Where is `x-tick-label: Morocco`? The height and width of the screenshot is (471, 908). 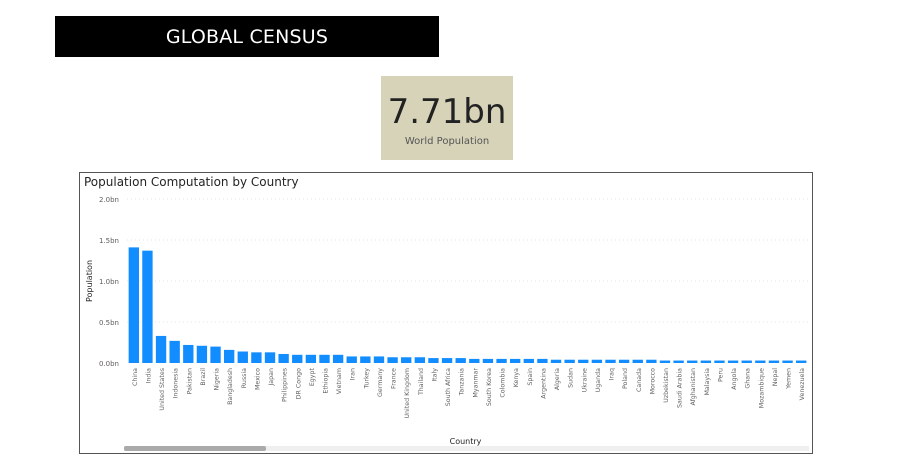
x-tick-label: Morocco is located at coordinates (652, 381).